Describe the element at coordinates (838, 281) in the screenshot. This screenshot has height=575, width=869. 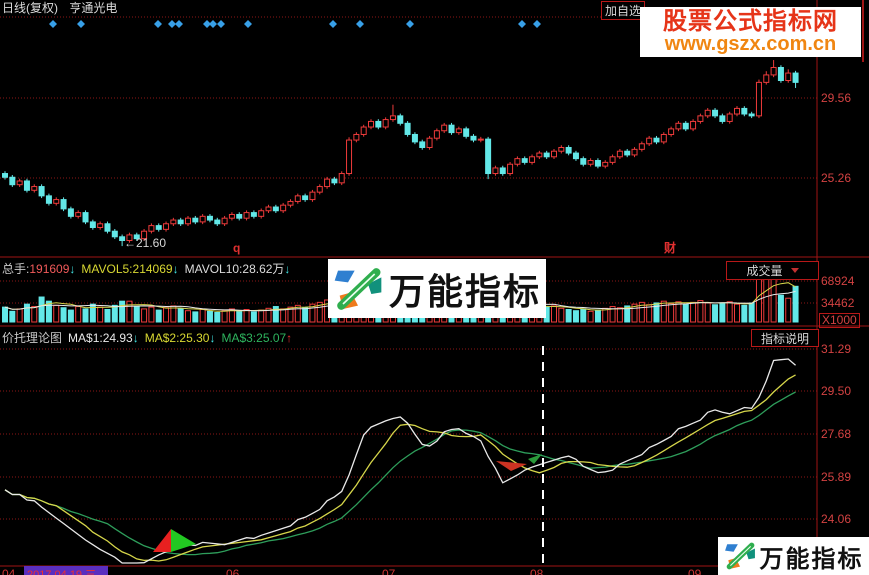
I see `axis-label: 68924` at that location.